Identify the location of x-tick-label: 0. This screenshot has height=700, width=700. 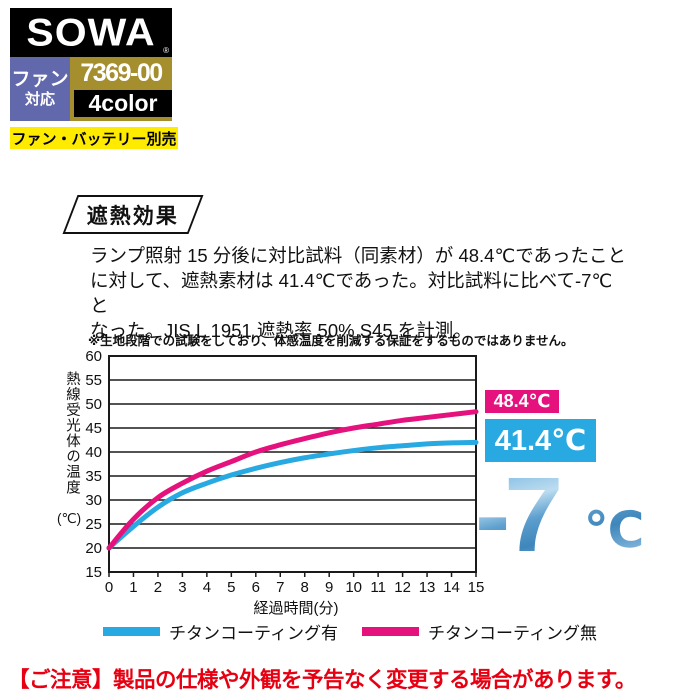
(109, 587).